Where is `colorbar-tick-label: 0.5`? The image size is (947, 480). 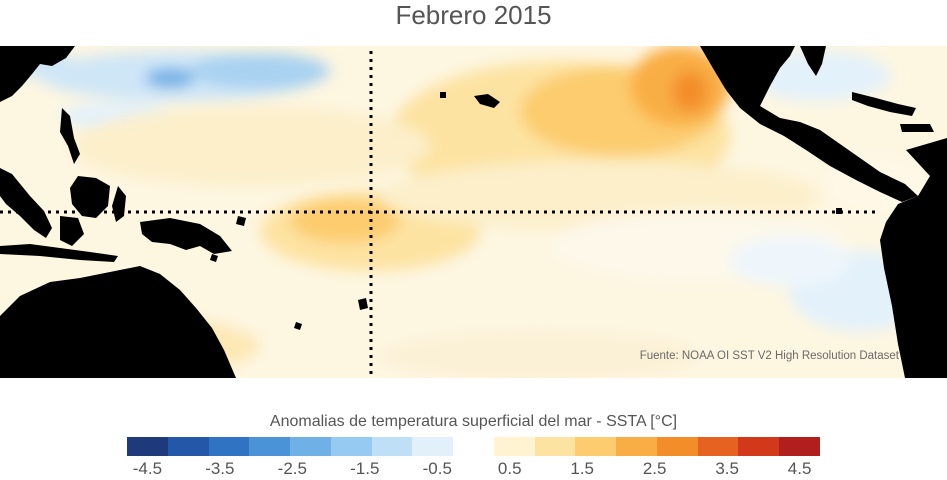 colorbar-tick-label: 0.5 is located at coordinates (509, 468).